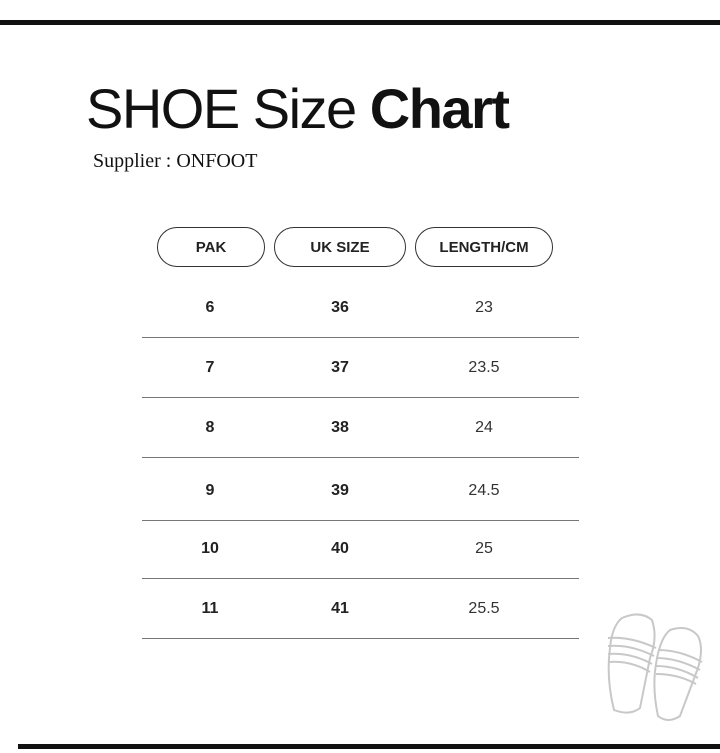 Image resolution: width=720 pixels, height=753 pixels. I want to click on length-cell: 25.5, so click(484, 608).